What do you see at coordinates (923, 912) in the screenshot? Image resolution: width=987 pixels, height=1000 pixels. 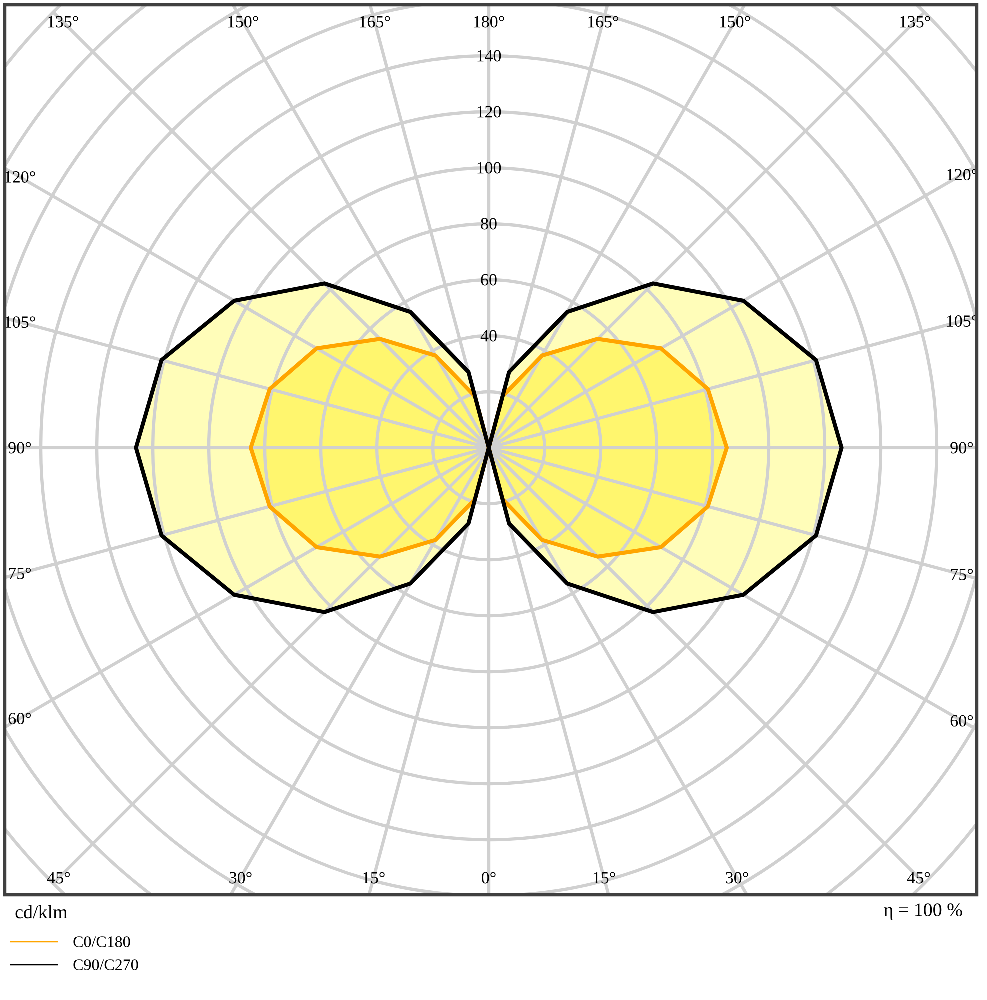 I see `text: η = 100 %` at bounding box center [923, 912].